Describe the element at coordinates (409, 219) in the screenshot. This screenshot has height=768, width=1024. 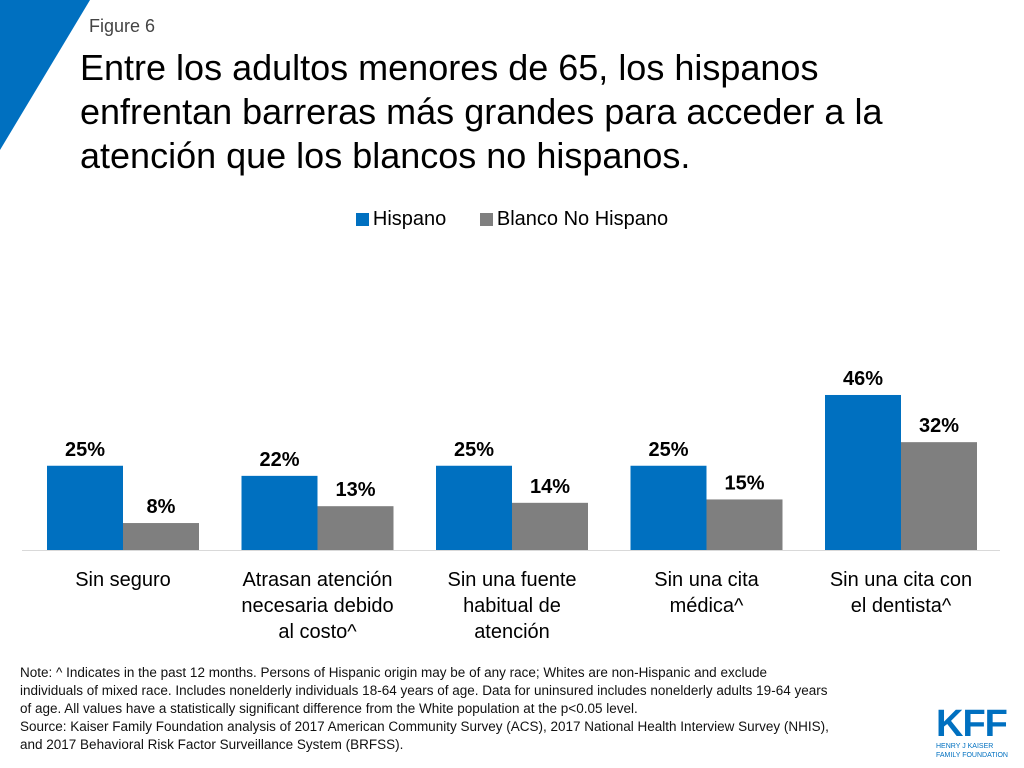
I see `legend-label-hispano: Hispano` at that location.